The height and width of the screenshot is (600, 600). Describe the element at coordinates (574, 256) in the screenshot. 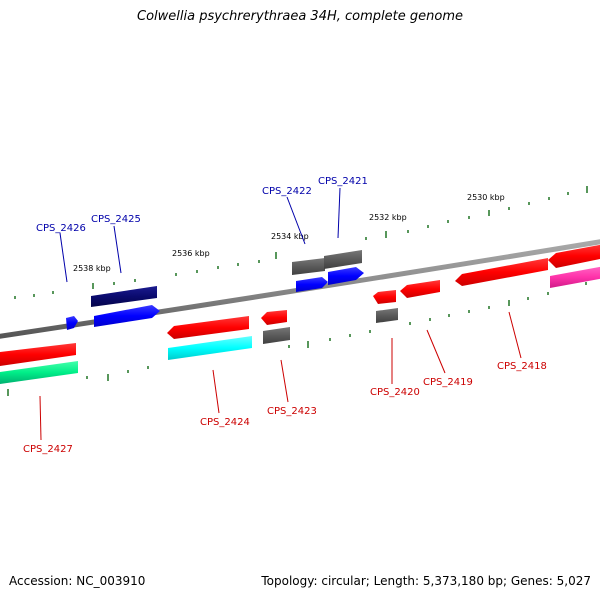

I see `gene-cps-2418-next` at that location.